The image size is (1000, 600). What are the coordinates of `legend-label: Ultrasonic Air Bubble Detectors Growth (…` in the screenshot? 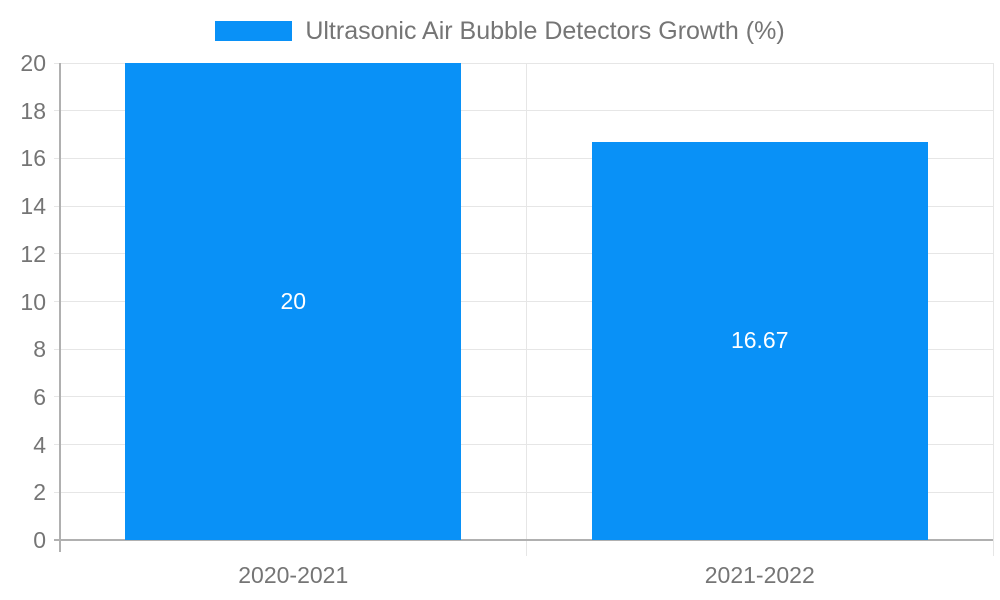 It's located at (545, 30).